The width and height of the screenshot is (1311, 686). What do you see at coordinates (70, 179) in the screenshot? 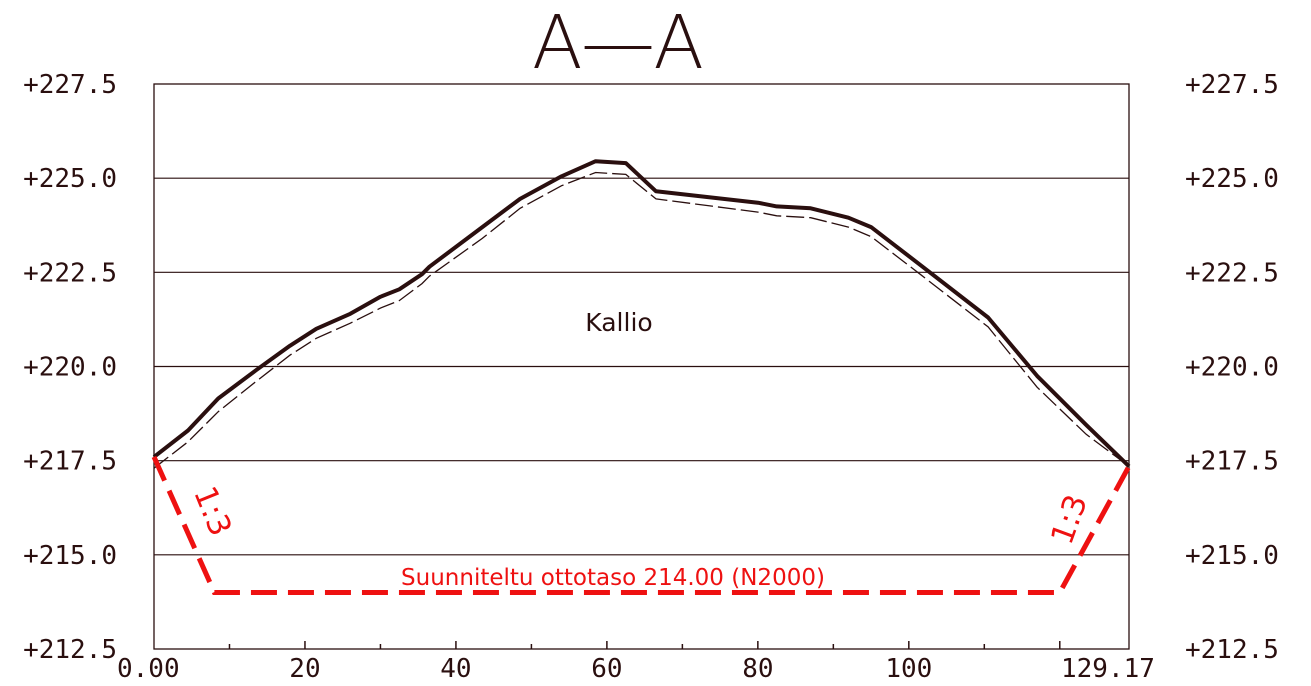
I see `y-tick-label-left-5: +225.0` at bounding box center [70, 179].